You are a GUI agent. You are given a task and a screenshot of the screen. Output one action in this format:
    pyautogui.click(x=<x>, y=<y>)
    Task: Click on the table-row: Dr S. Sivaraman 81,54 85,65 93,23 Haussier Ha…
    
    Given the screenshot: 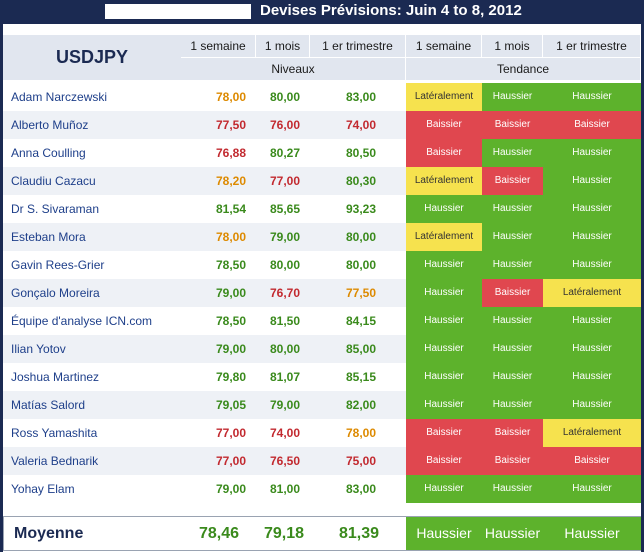 What is the action you would take?
    pyautogui.click(x=322, y=209)
    